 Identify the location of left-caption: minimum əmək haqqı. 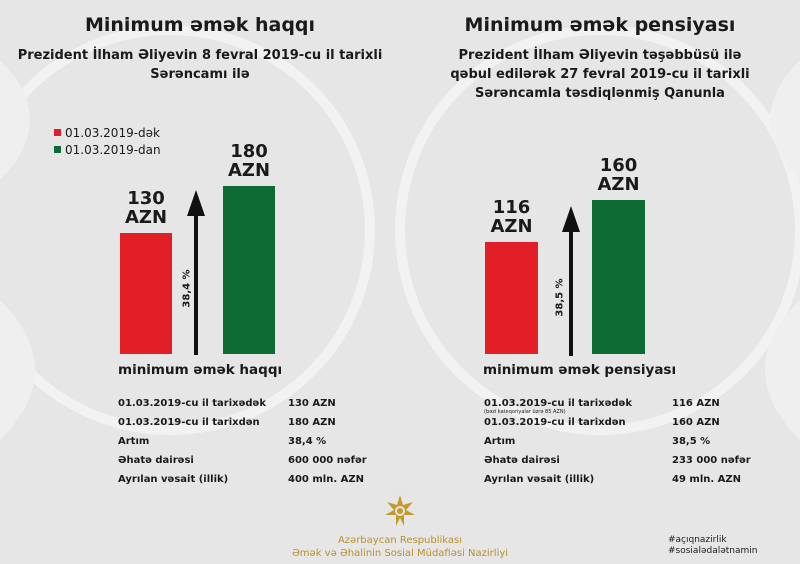
(200, 370).